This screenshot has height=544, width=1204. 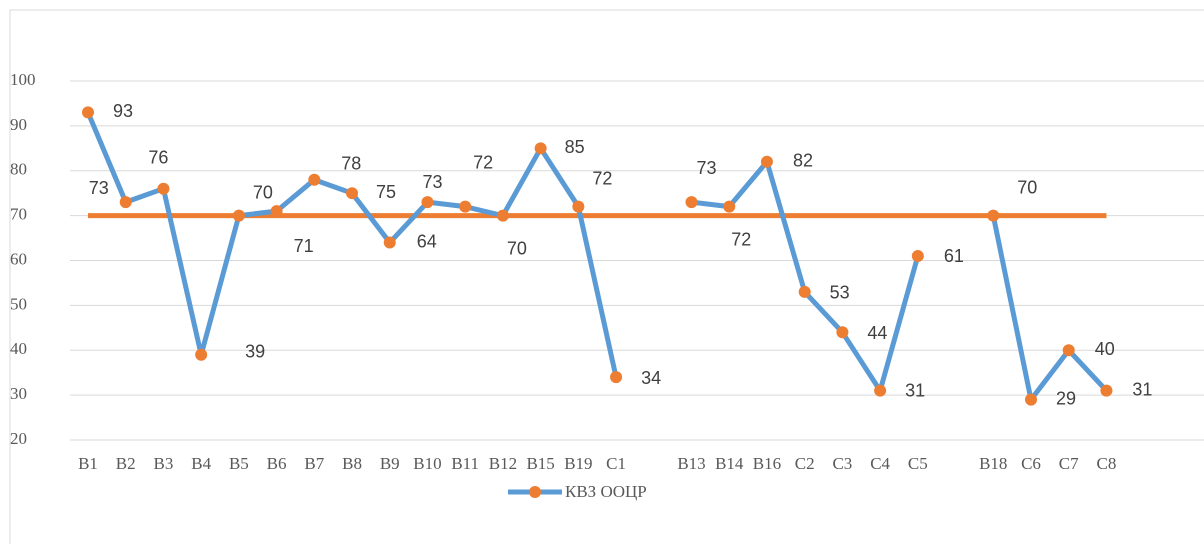 I want to click on data-label: 61, so click(x=954, y=256).